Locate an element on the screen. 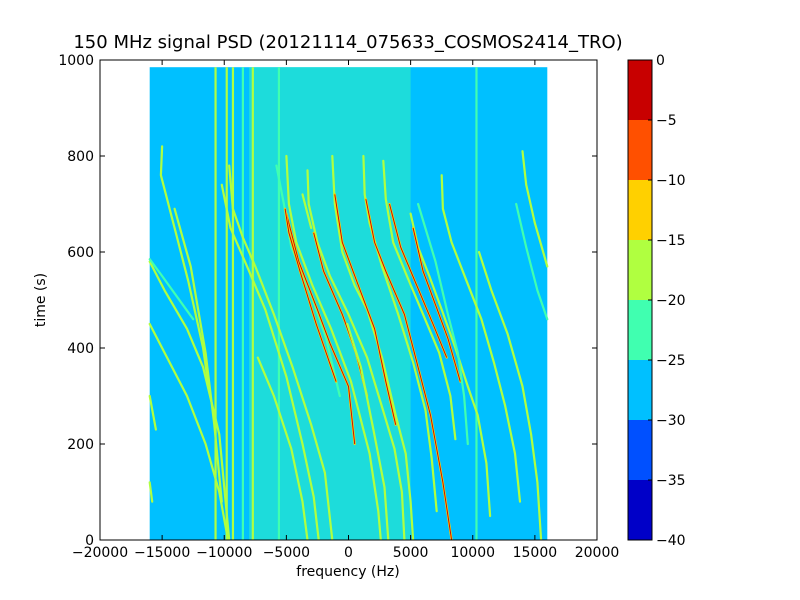  x-tick-label: −5000 is located at coordinates (286, 553).